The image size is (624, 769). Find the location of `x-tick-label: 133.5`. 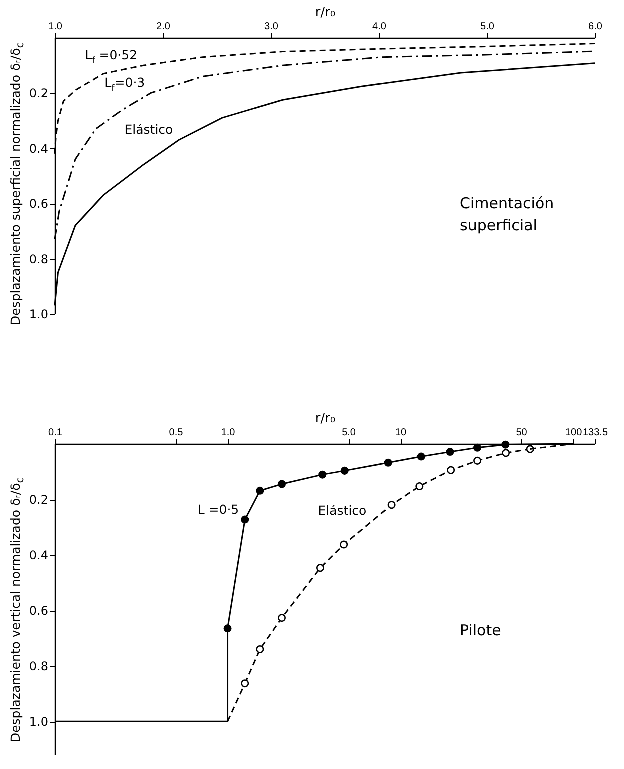

x-tick-label: 133.5 is located at coordinates (595, 433).